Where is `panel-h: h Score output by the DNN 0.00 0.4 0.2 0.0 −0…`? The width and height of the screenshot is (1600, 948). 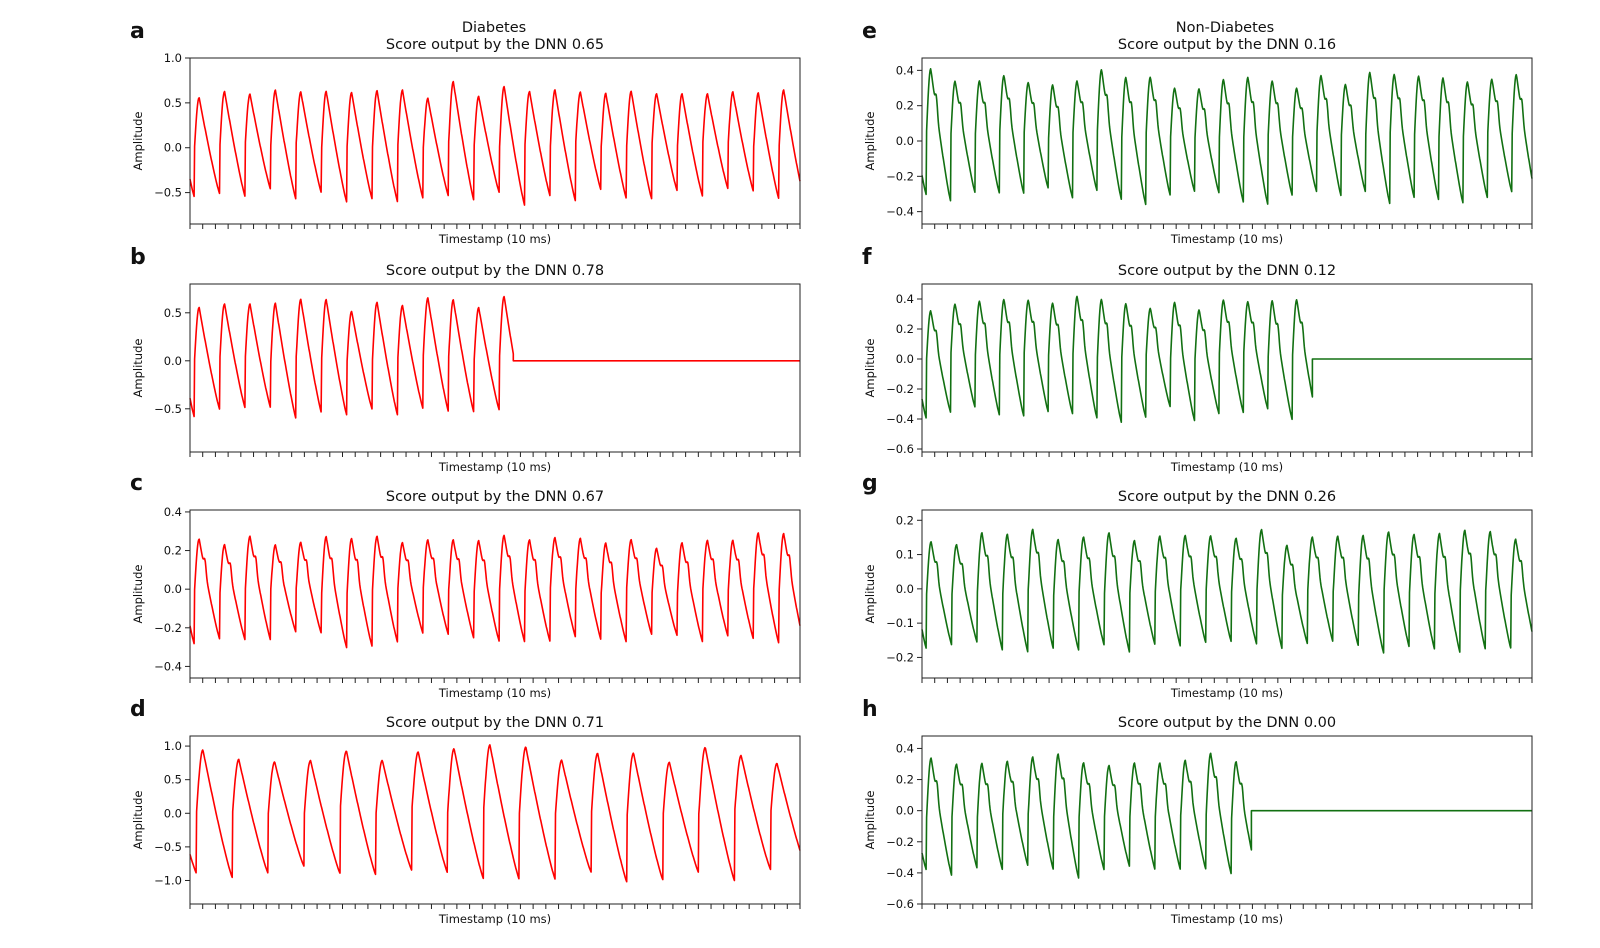 panel-h: h Score output by the DNN 0.00 0.4 0.2 0.0 −0… is located at coordinates (1197, 811).